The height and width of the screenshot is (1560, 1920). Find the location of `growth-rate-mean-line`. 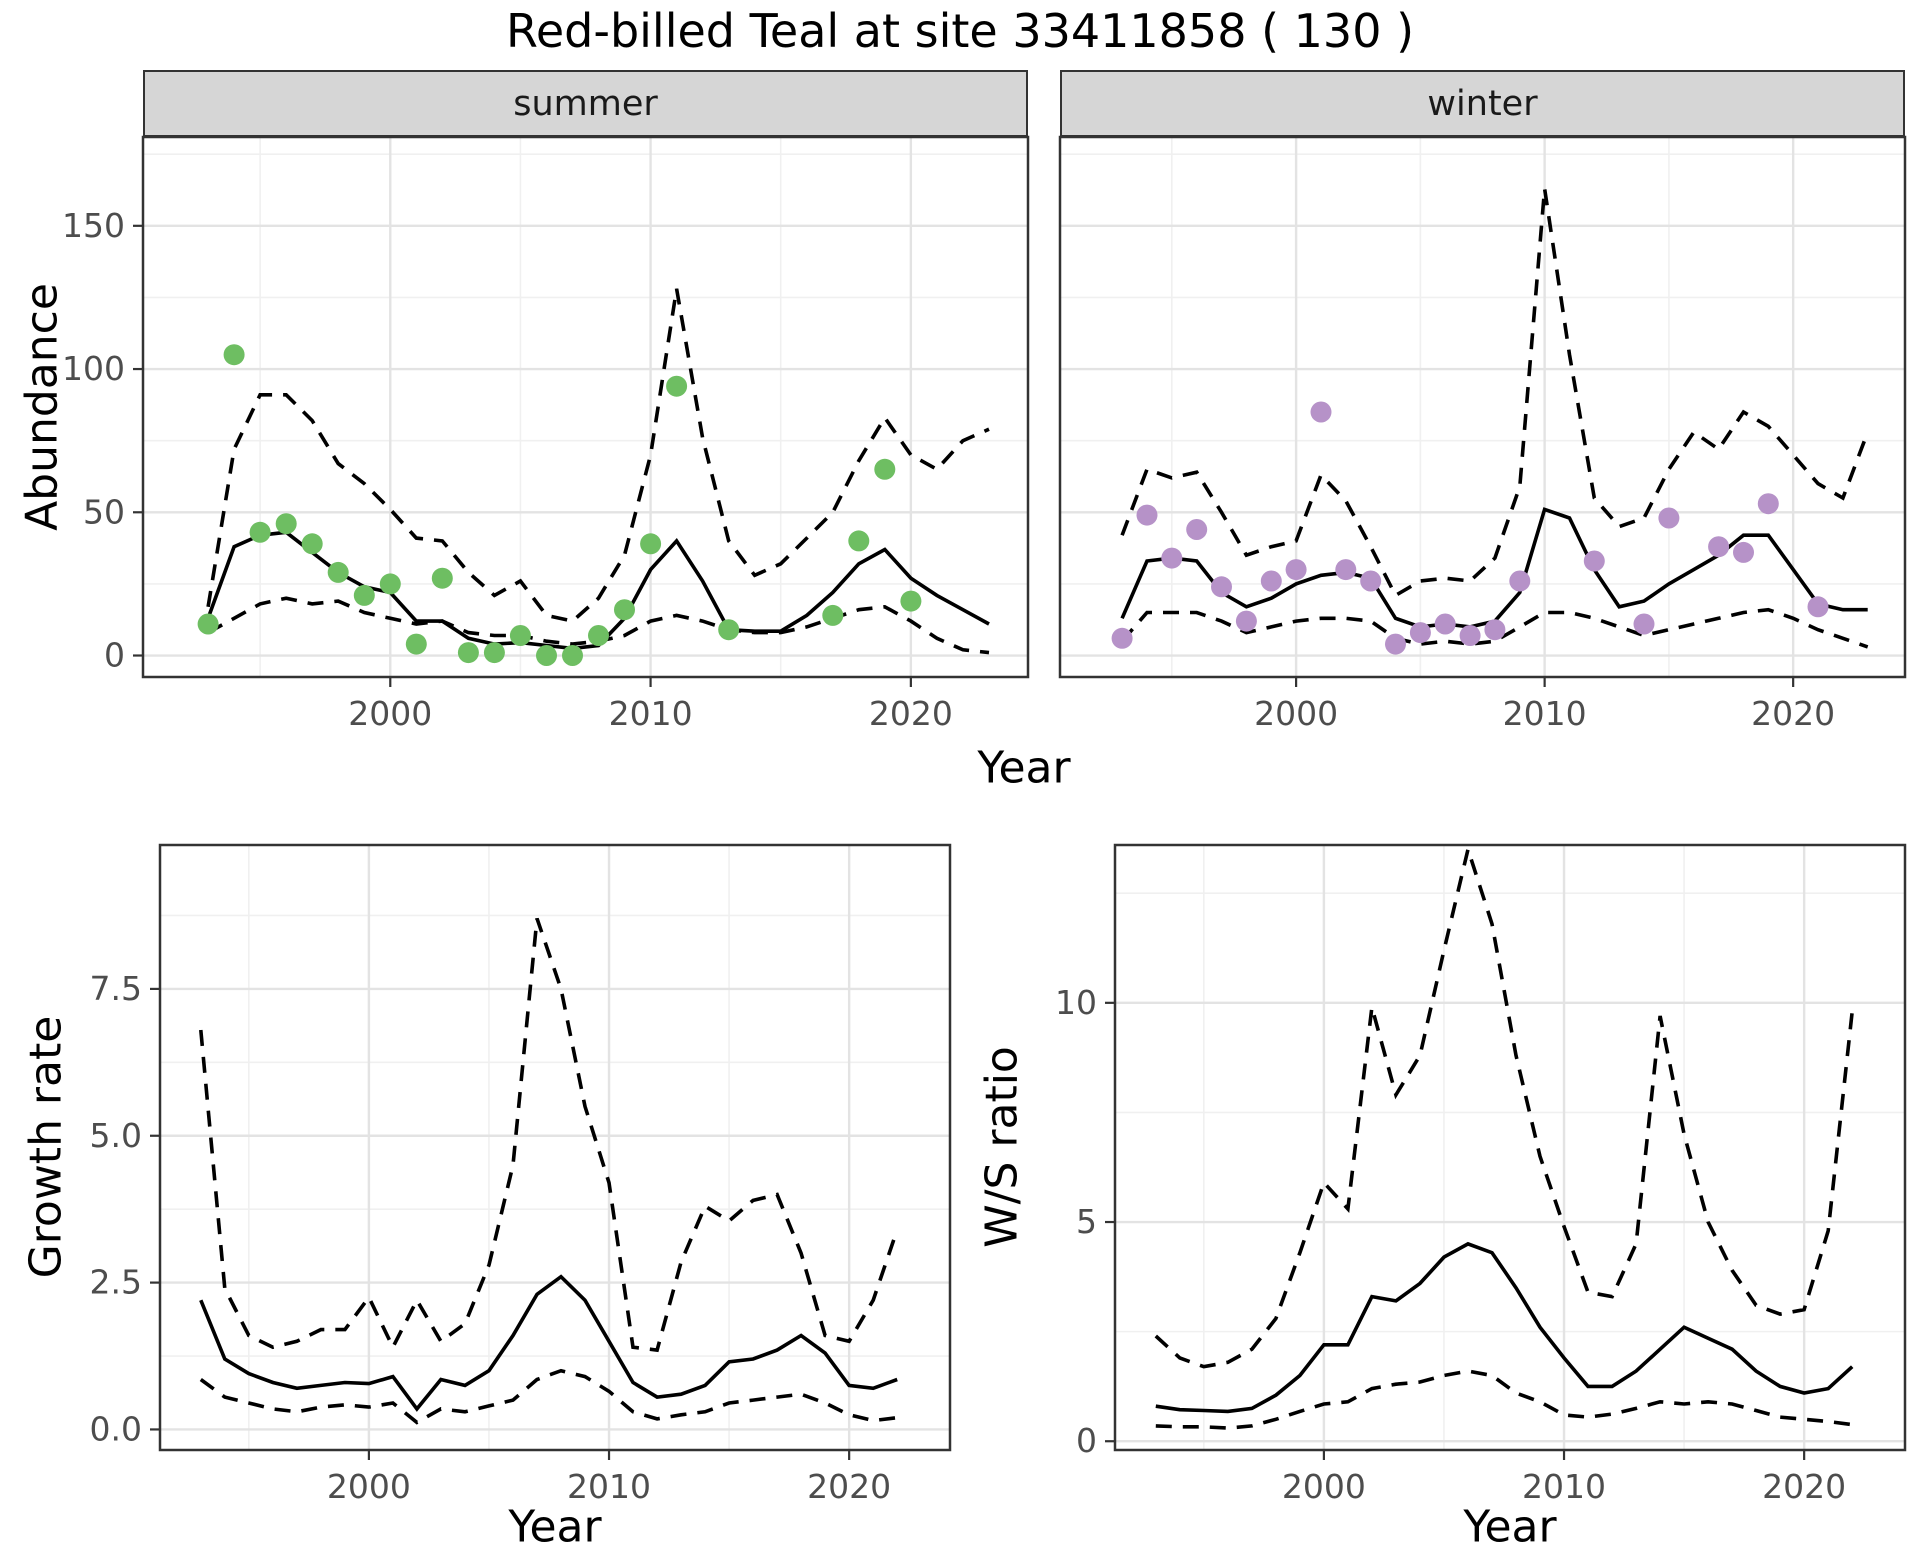

growth-rate-mean-line is located at coordinates (548, 1343).